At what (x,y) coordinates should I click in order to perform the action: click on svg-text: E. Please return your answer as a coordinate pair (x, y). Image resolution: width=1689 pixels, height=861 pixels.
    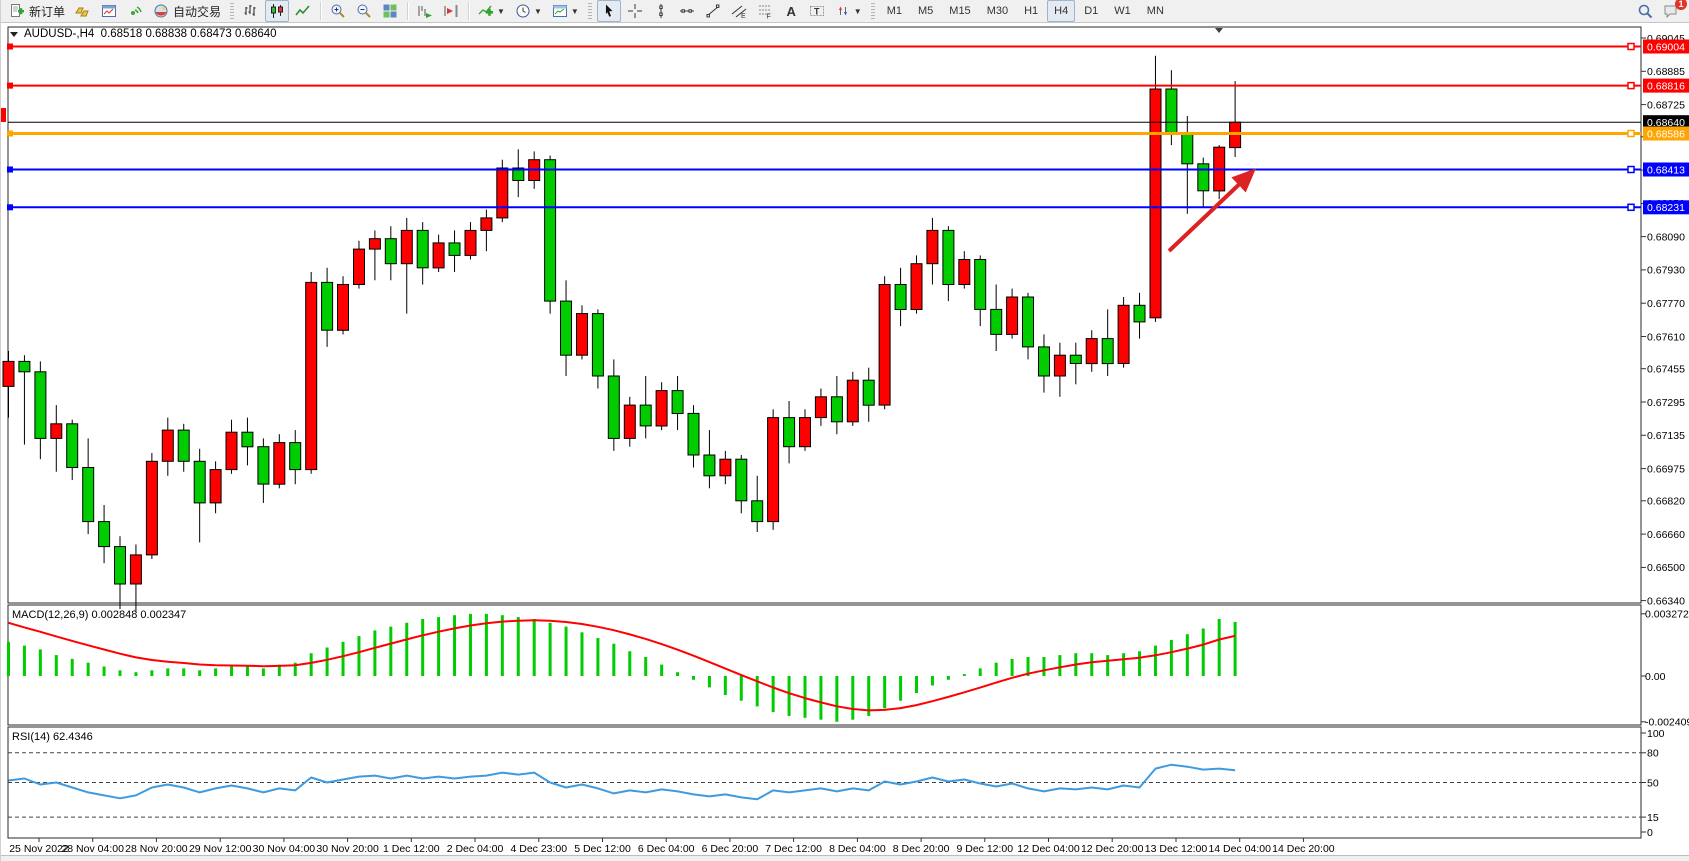
    Looking at the image, I should click on (743, 16).